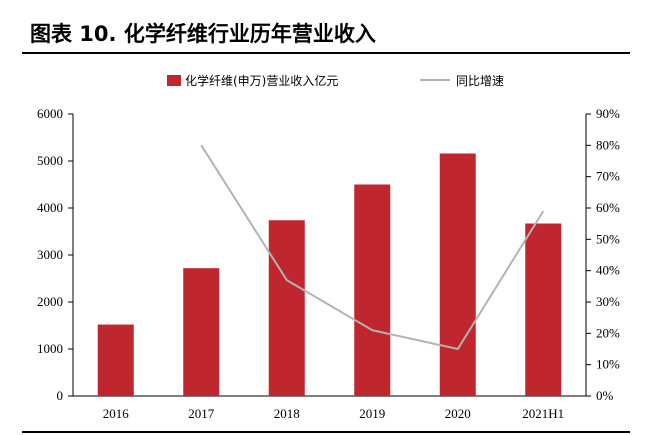 The image size is (650, 435). Describe the element at coordinates (50, 348) in the screenshot. I see `y-left-tick-label: 1000` at that location.